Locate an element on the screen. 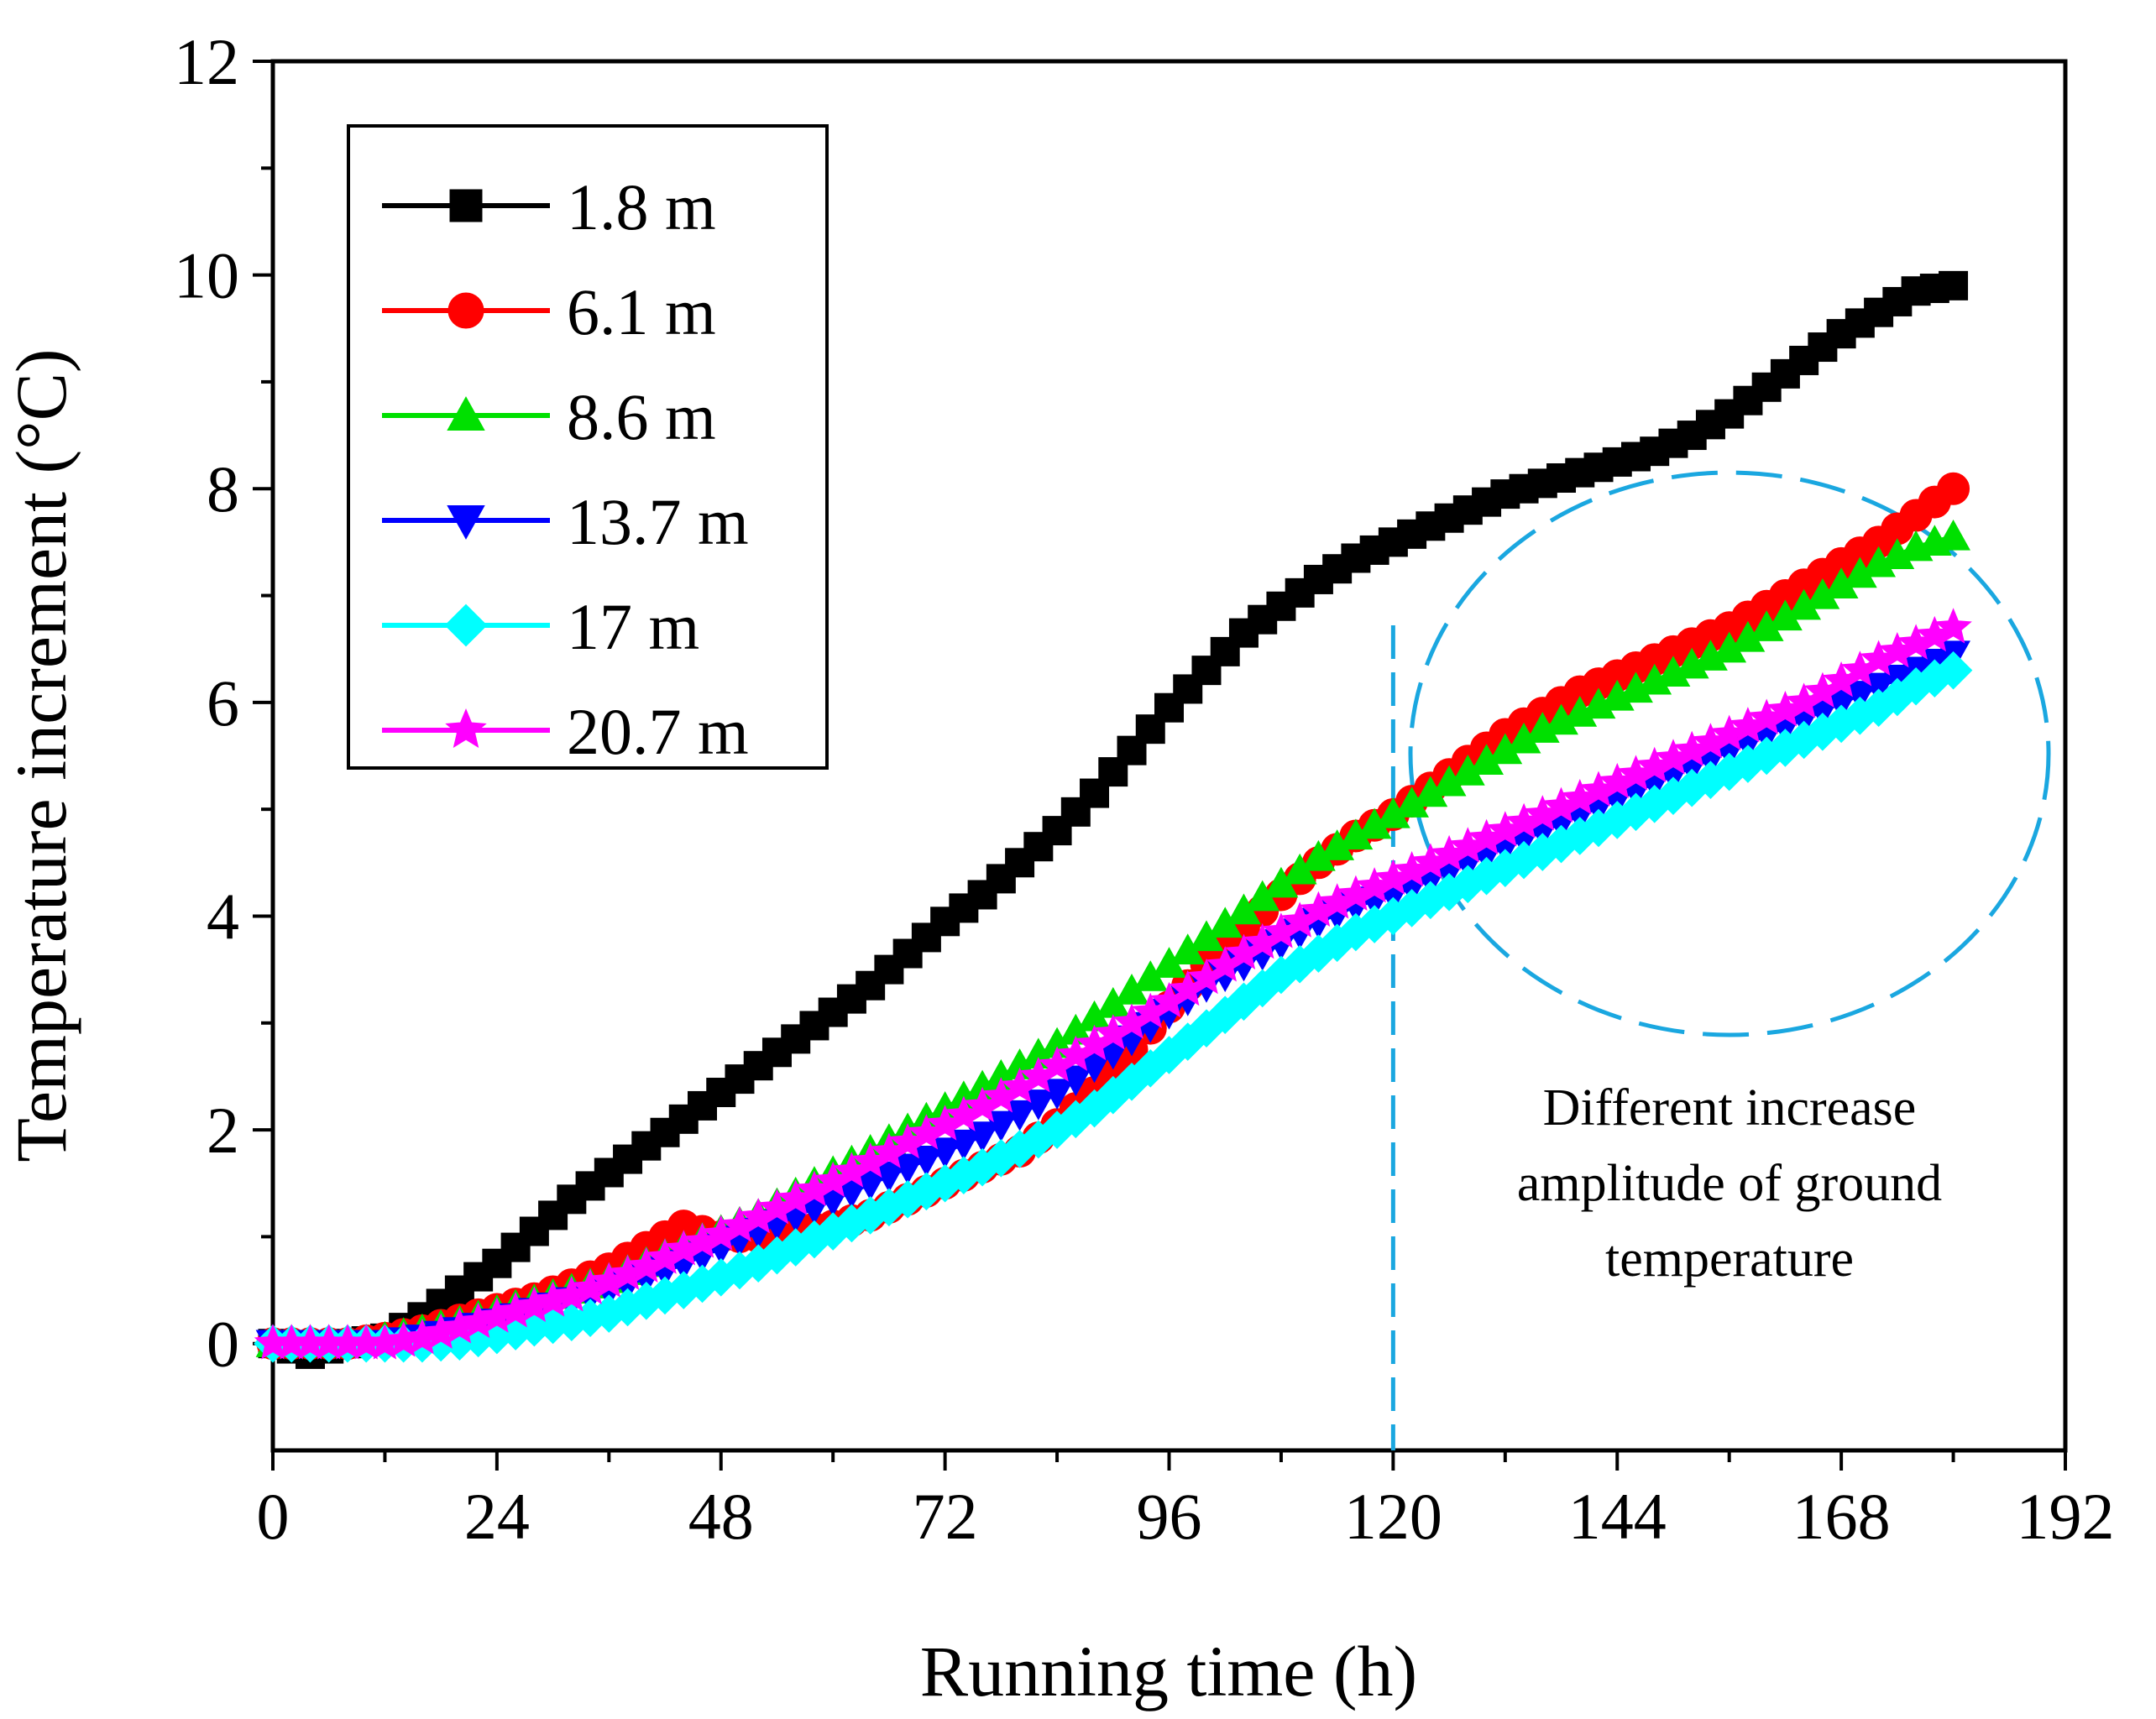 The image size is (2156, 1719). legend-box is located at coordinates (588, 447).